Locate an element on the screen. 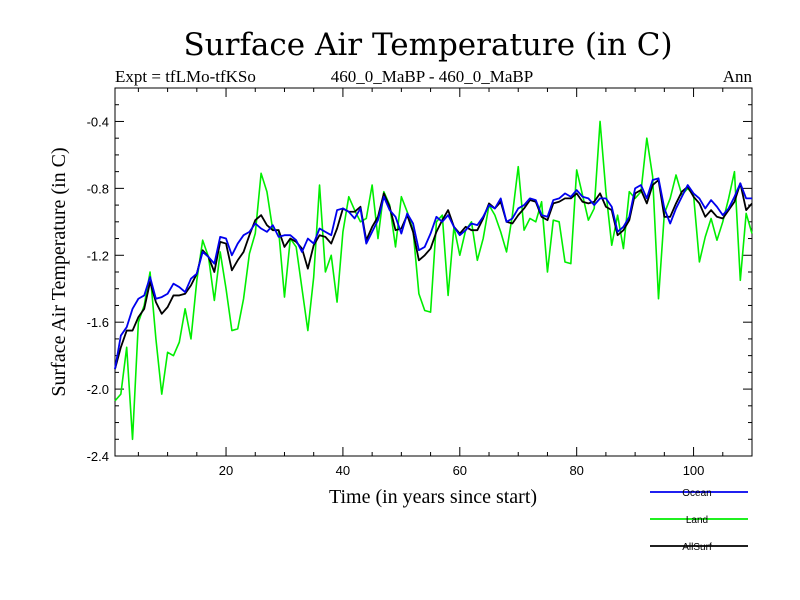  y-tick-label: -1.2 is located at coordinates (98, 255).